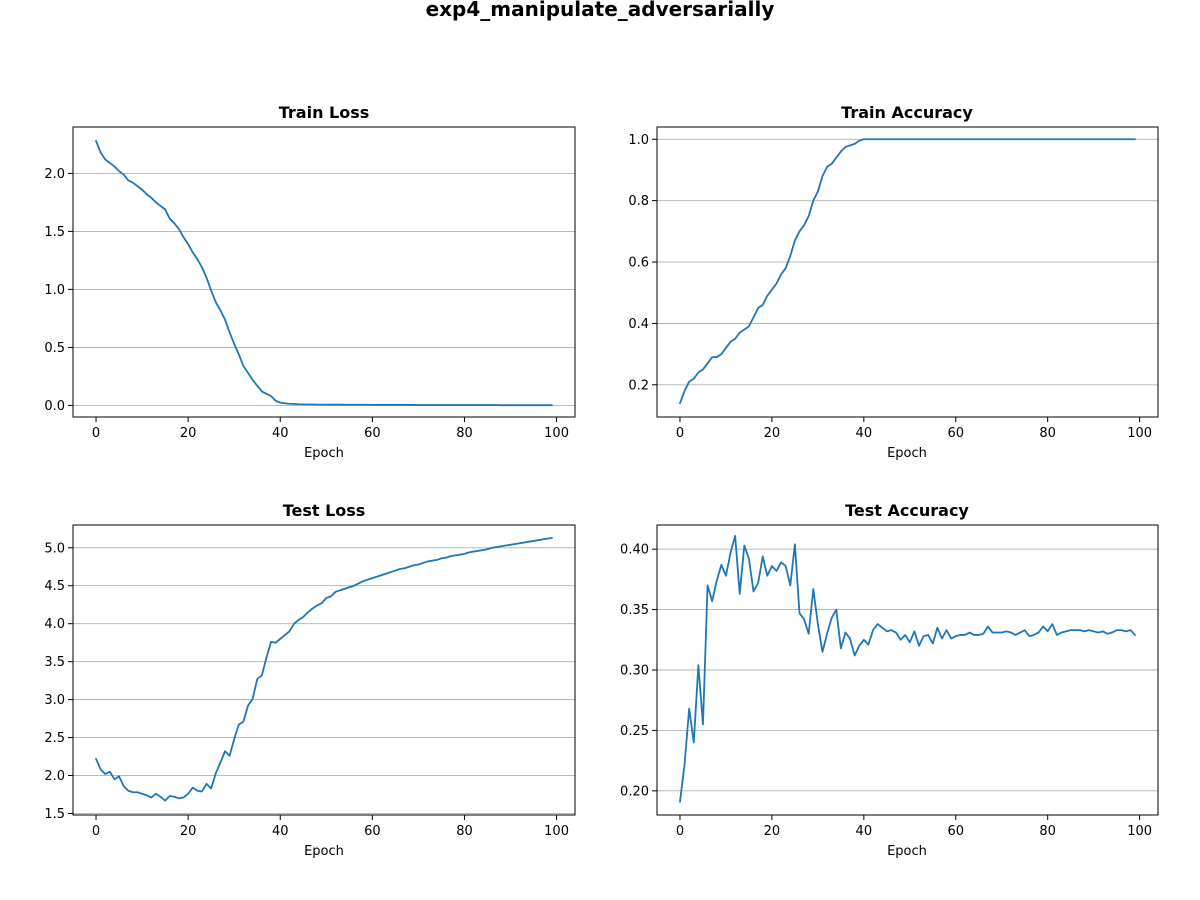  What do you see at coordinates (54, 700) in the screenshot?
I see `y-tick-label: 3.0` at bounding box center [54, 700].